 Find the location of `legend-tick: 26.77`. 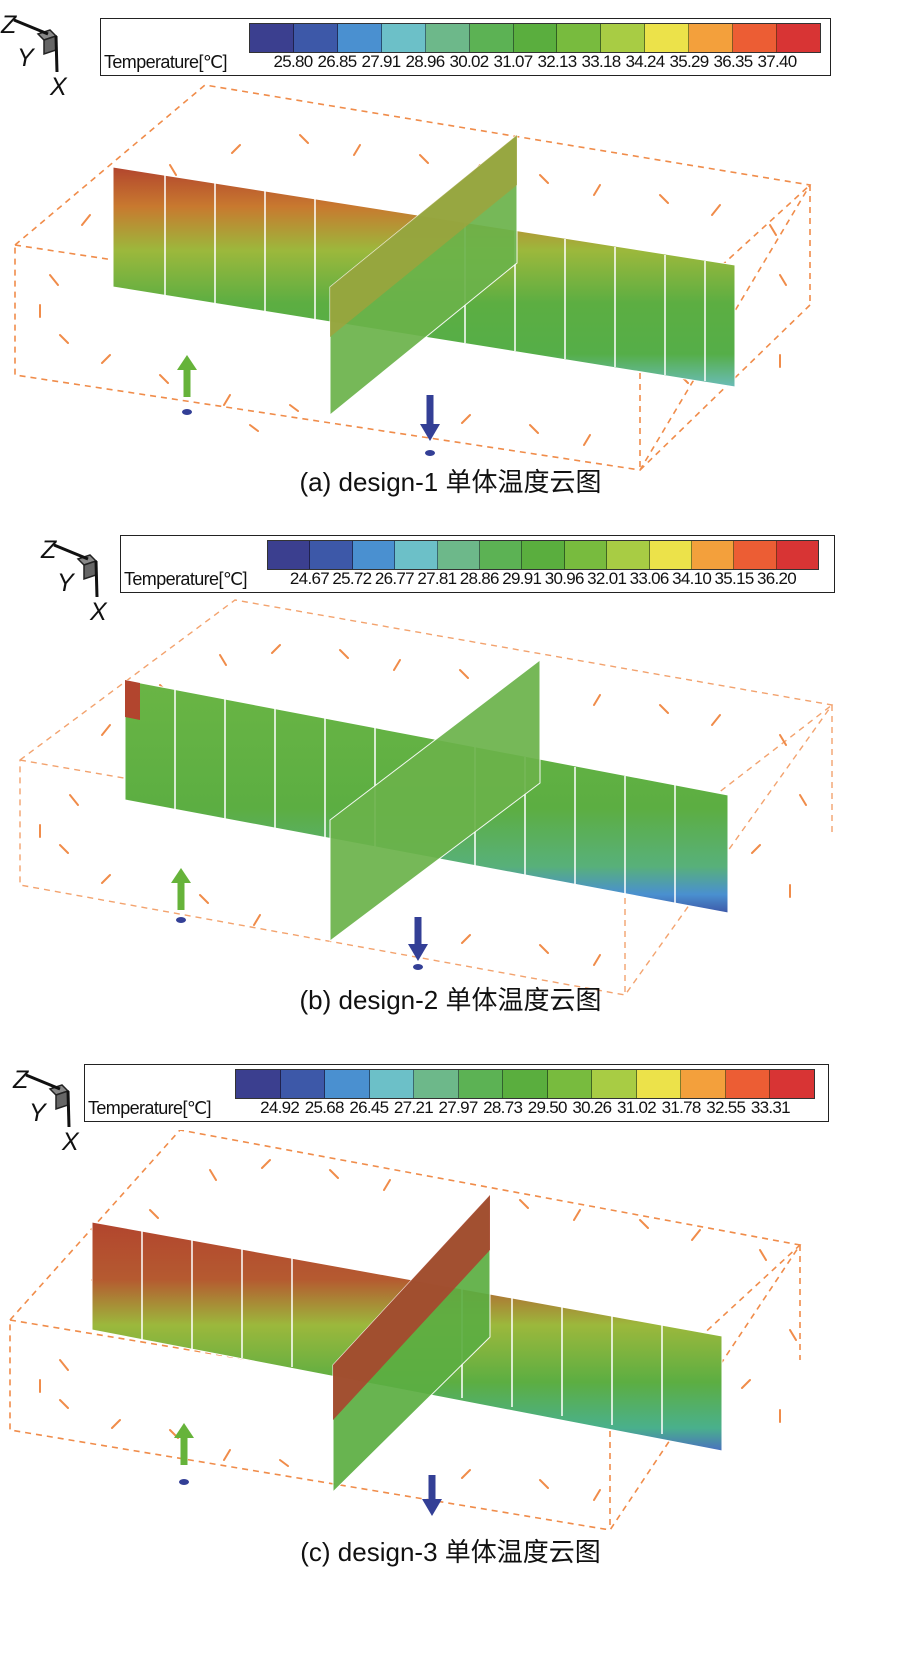

legend-tick: 26.77 is located at coordinates (394, 578).